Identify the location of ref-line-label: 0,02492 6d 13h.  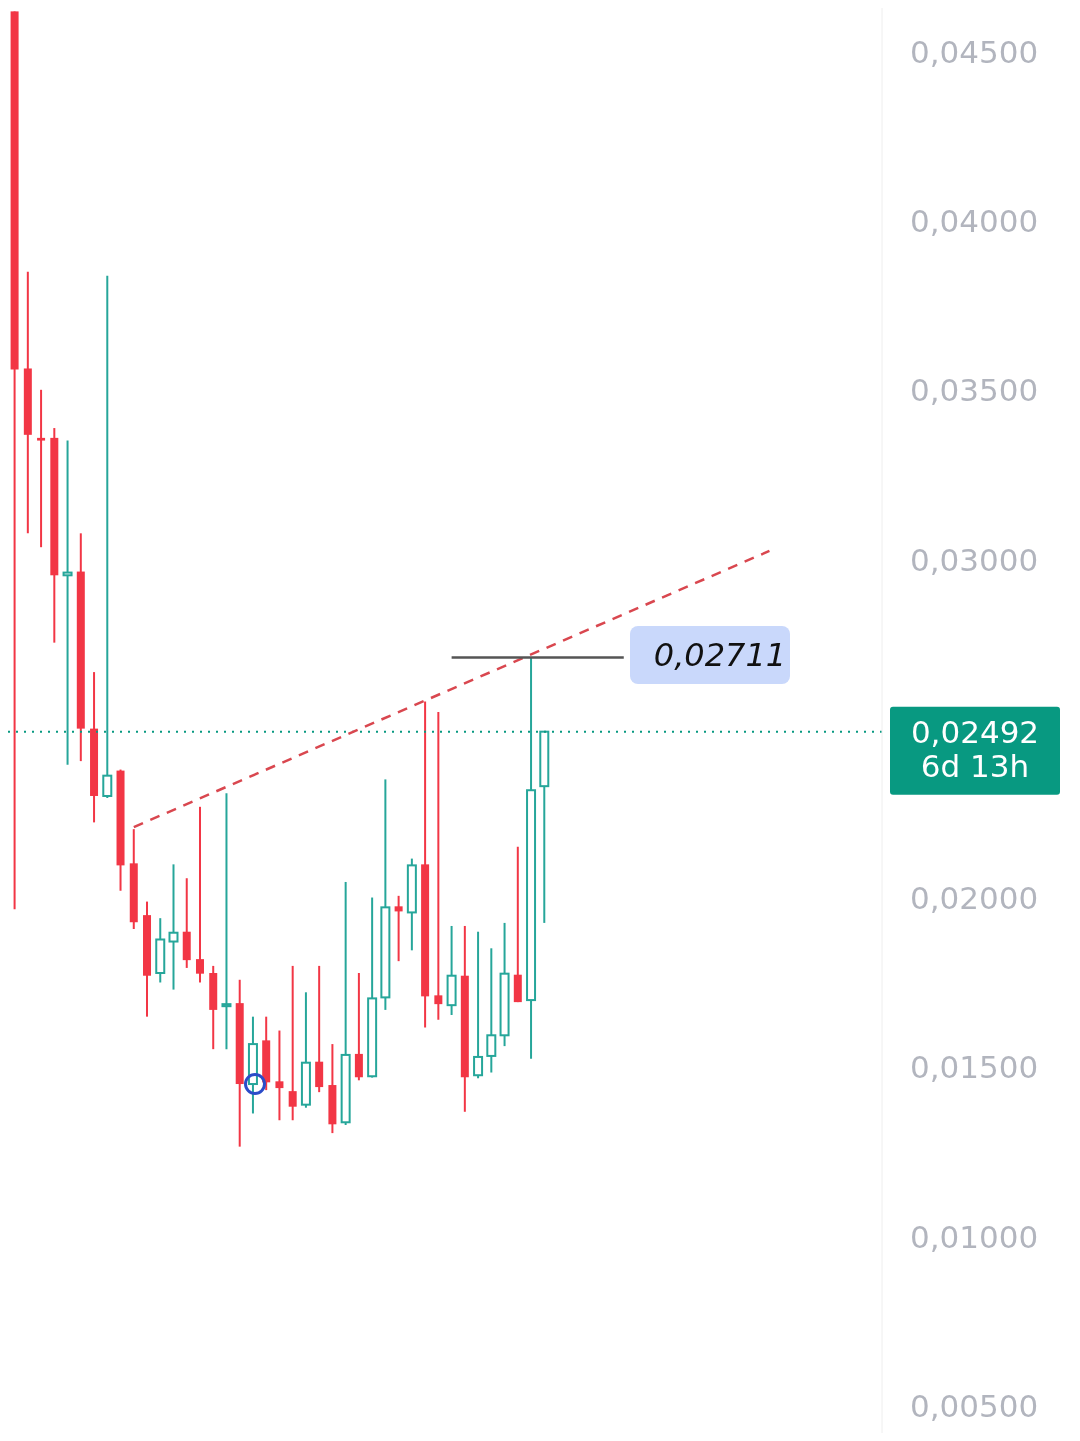
(975, 748).